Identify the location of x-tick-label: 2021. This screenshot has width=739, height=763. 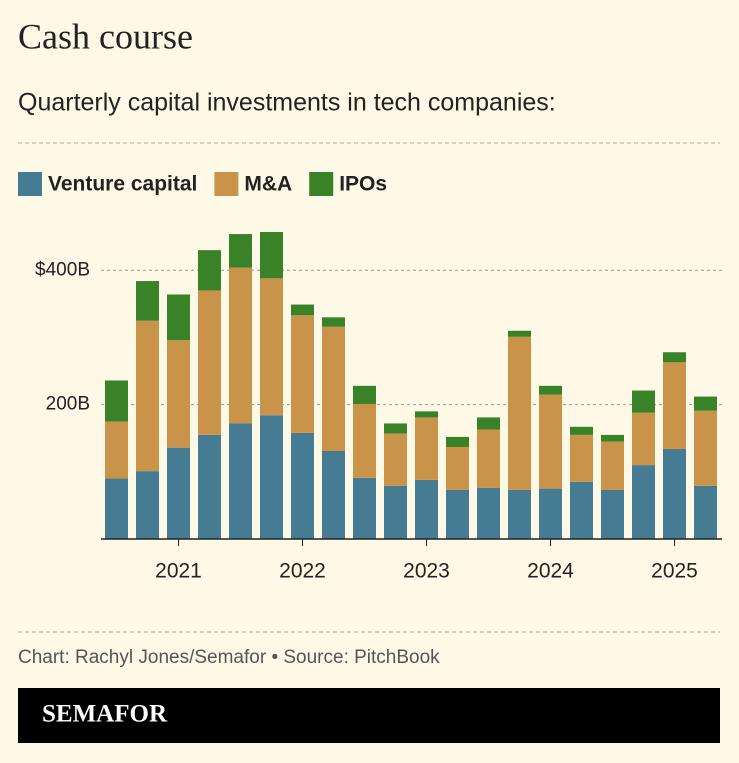
(178, 571).